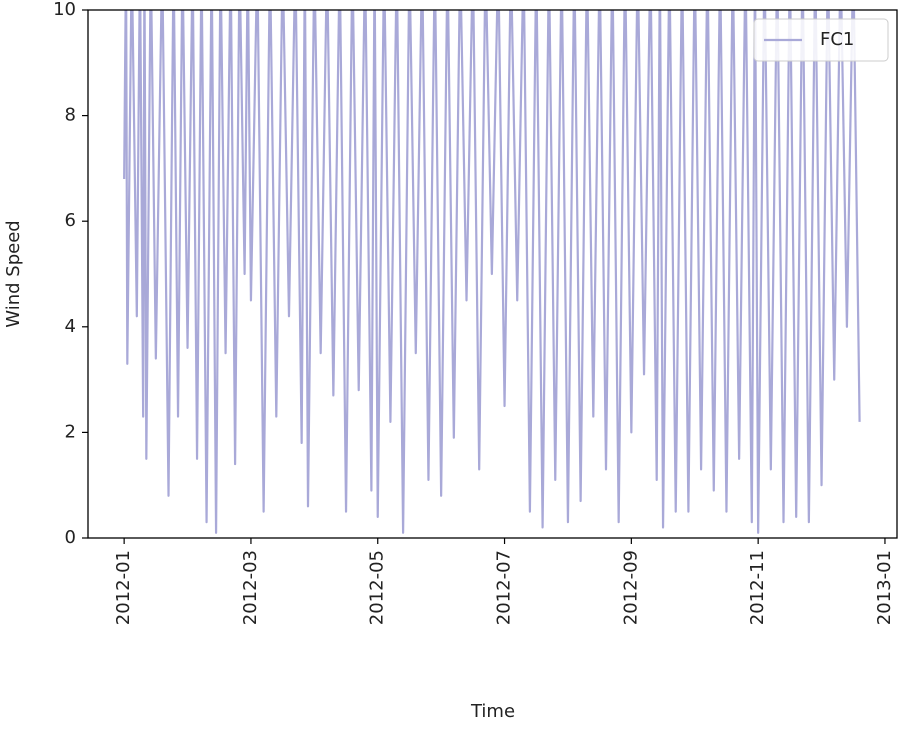 The width and height of the screenshot is (905, 729). I want to click on legend: FC1, so click(821, 40).